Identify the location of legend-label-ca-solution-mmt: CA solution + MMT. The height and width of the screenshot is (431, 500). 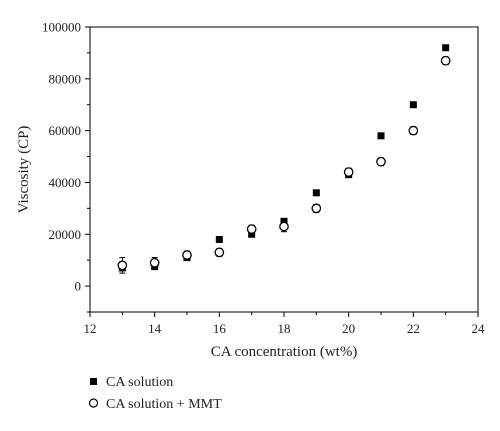
(164, 404).